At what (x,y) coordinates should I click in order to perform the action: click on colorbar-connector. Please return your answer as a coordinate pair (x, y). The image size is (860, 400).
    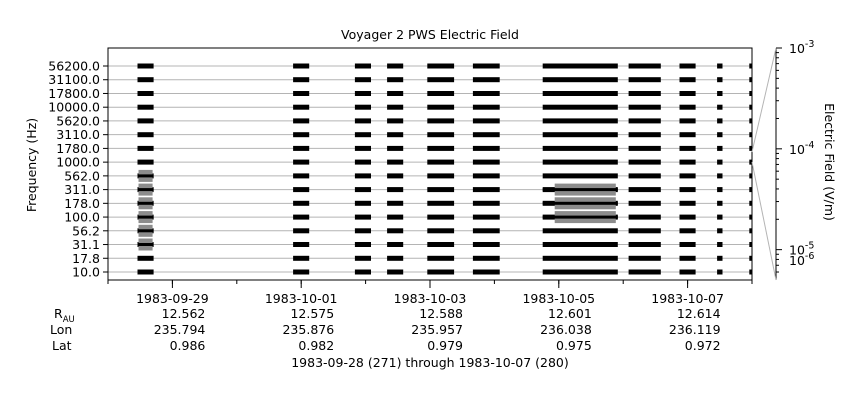
    Looking at the image, I should click on (764, 100).